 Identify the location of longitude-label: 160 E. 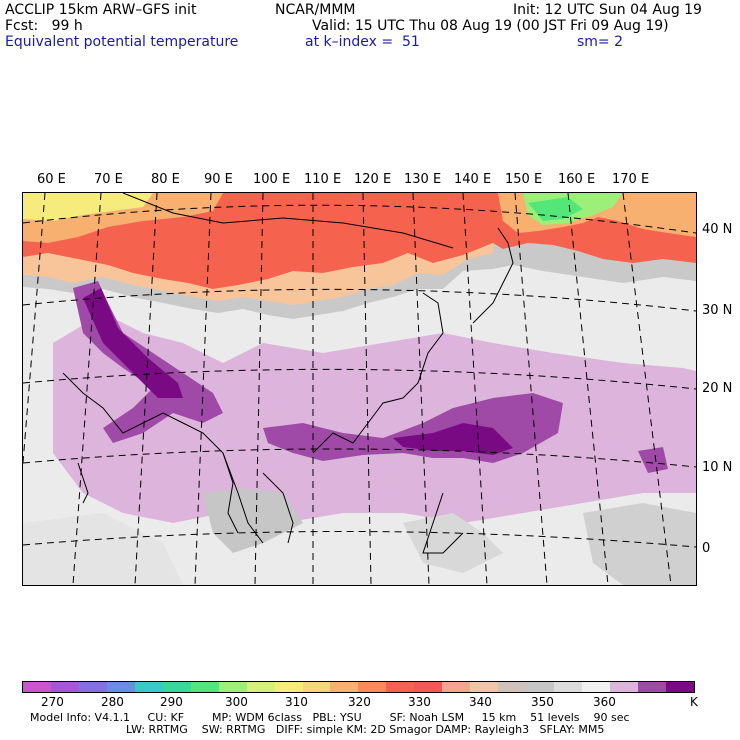
(577, 179).